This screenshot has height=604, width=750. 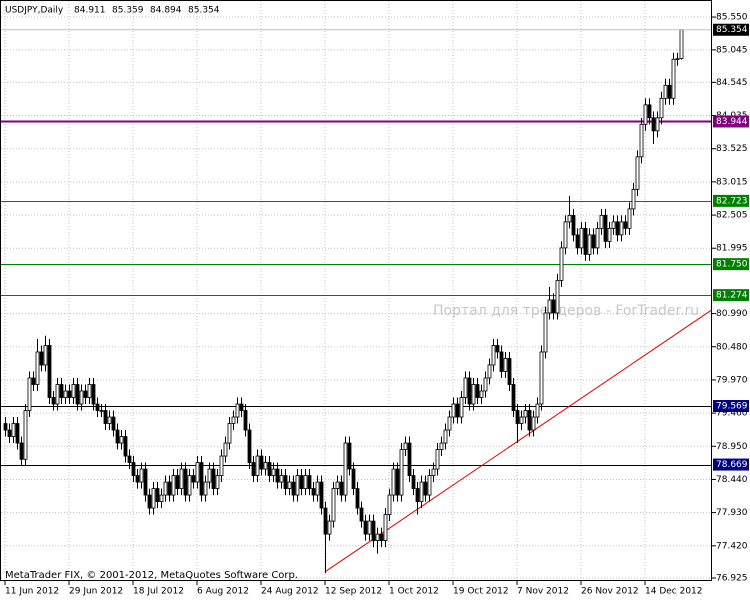 What do you see at coordinates (732, 249) in the screenshot?
I see `y-tick-label: 81.995` at bounding box center [732, 249].